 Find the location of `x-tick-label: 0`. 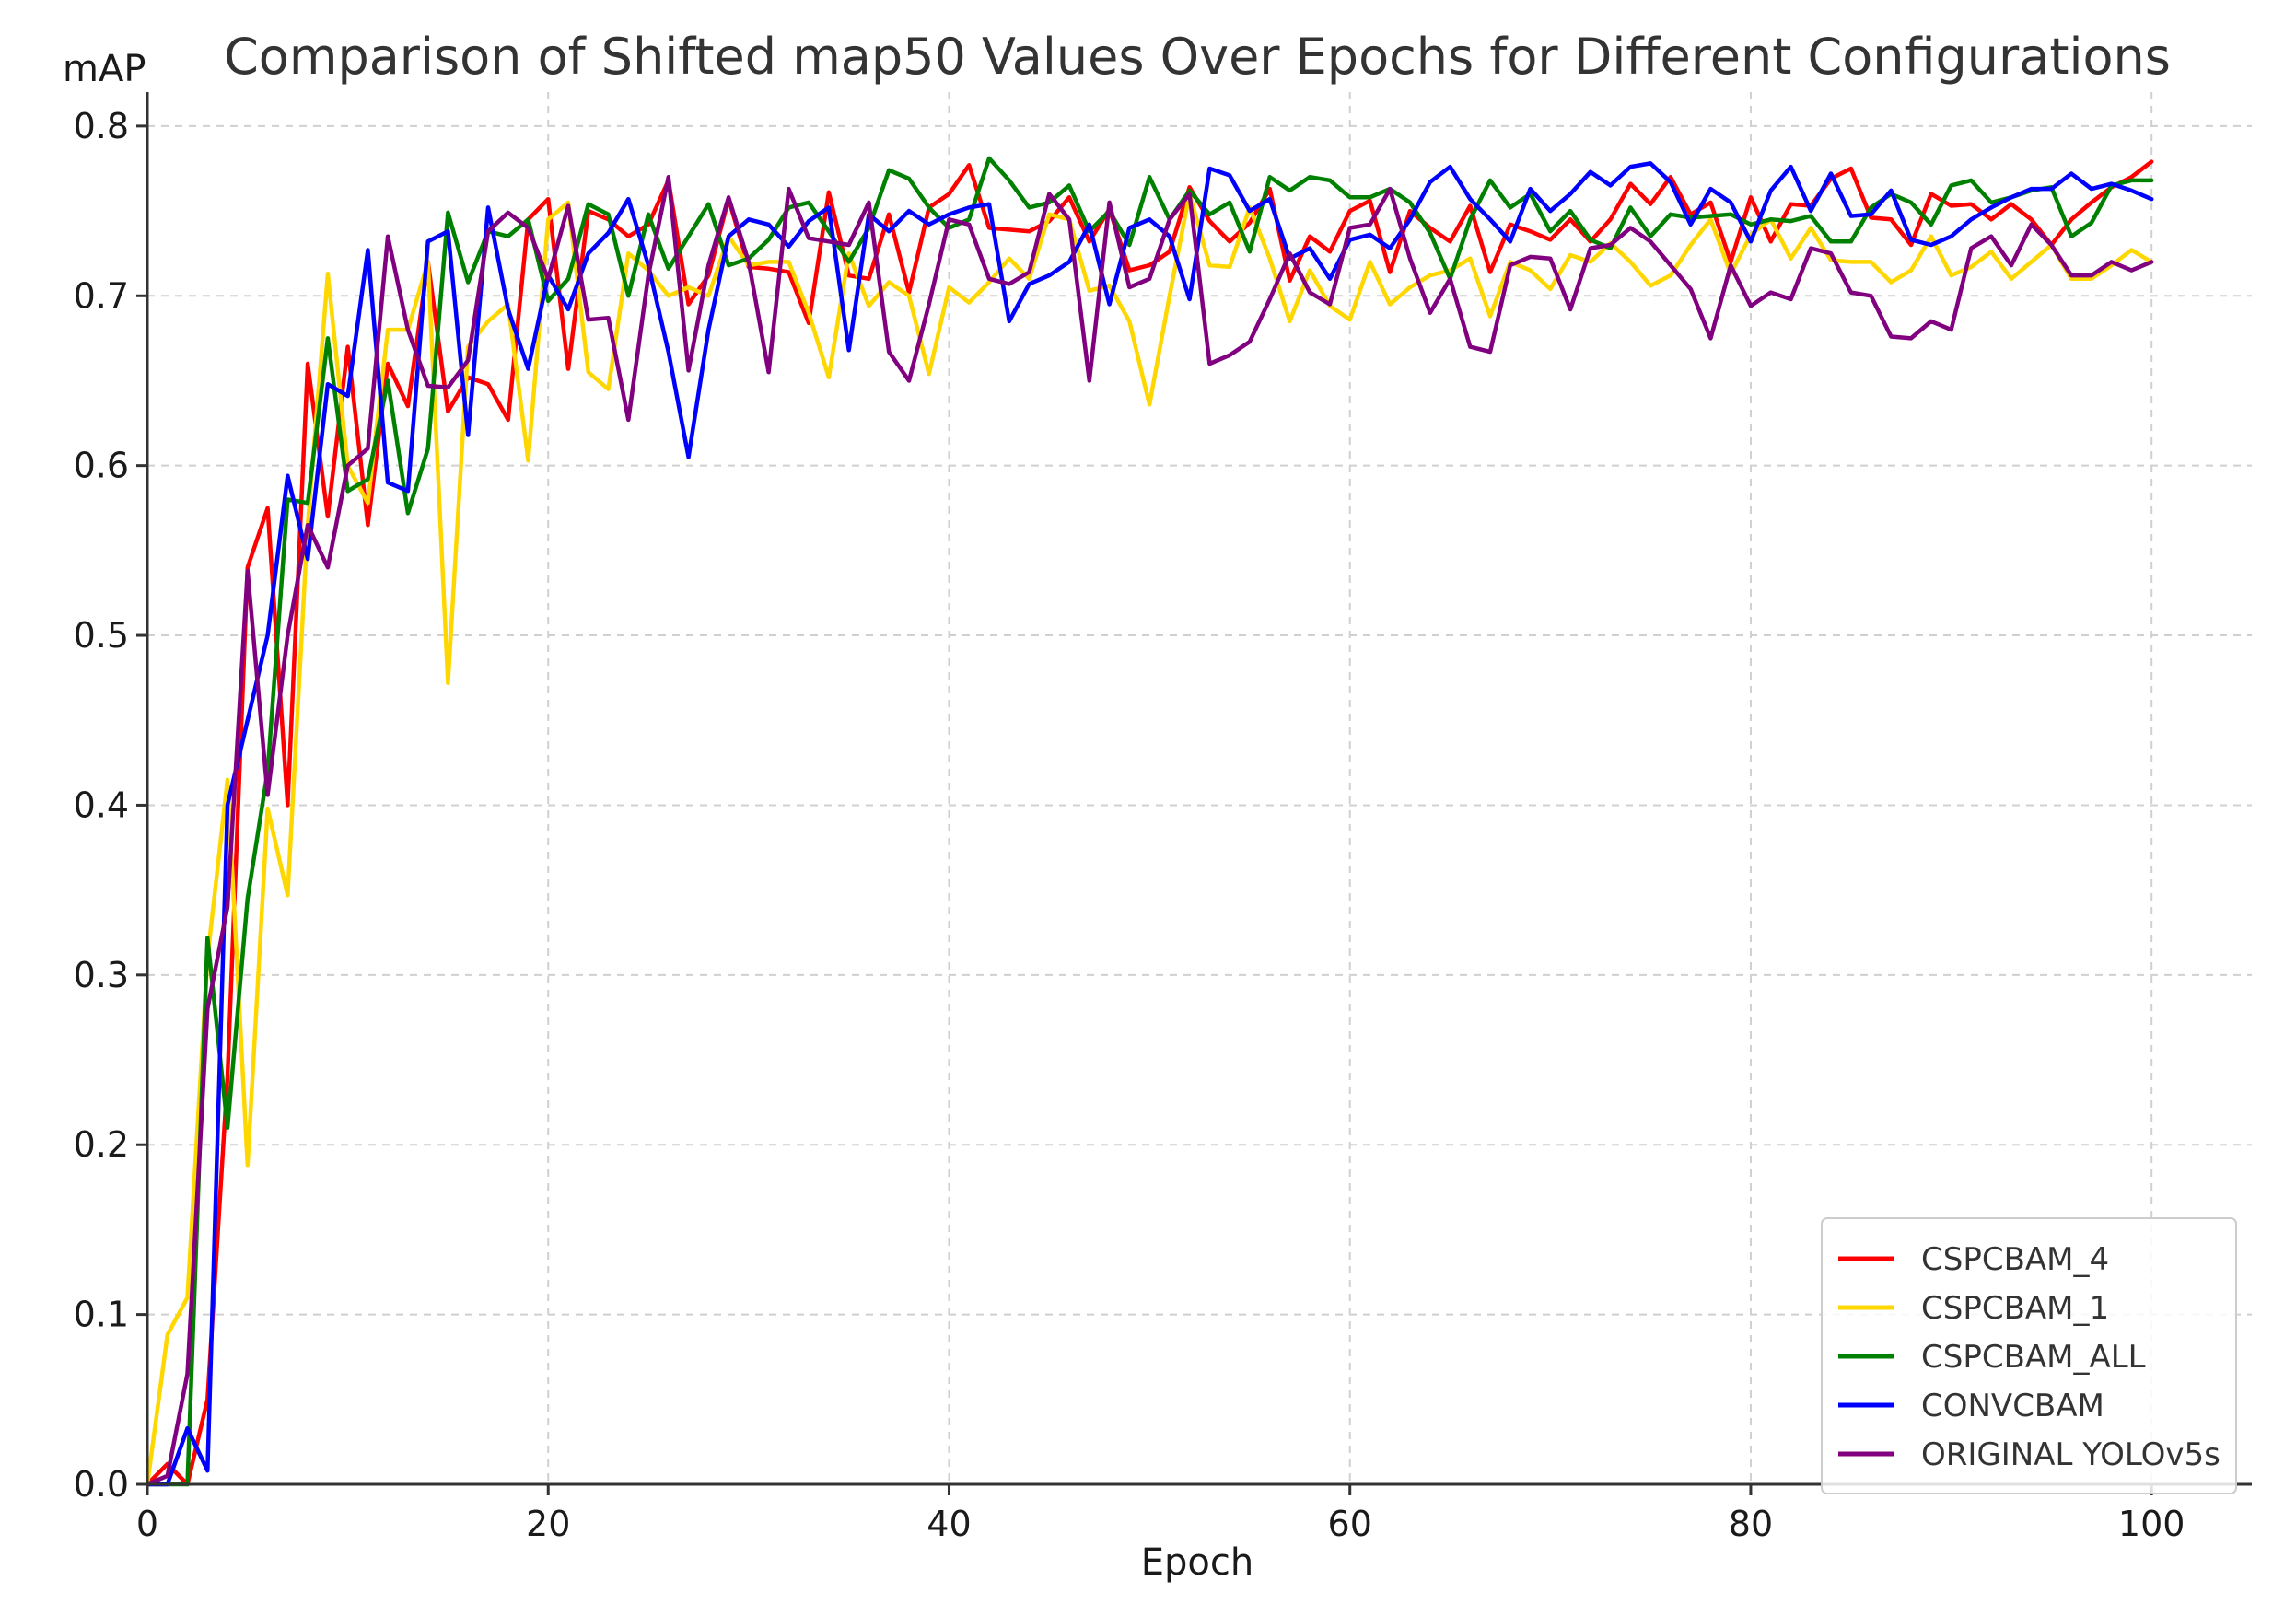

x-tick-label: 0 is located at coordinates (147, 1524).